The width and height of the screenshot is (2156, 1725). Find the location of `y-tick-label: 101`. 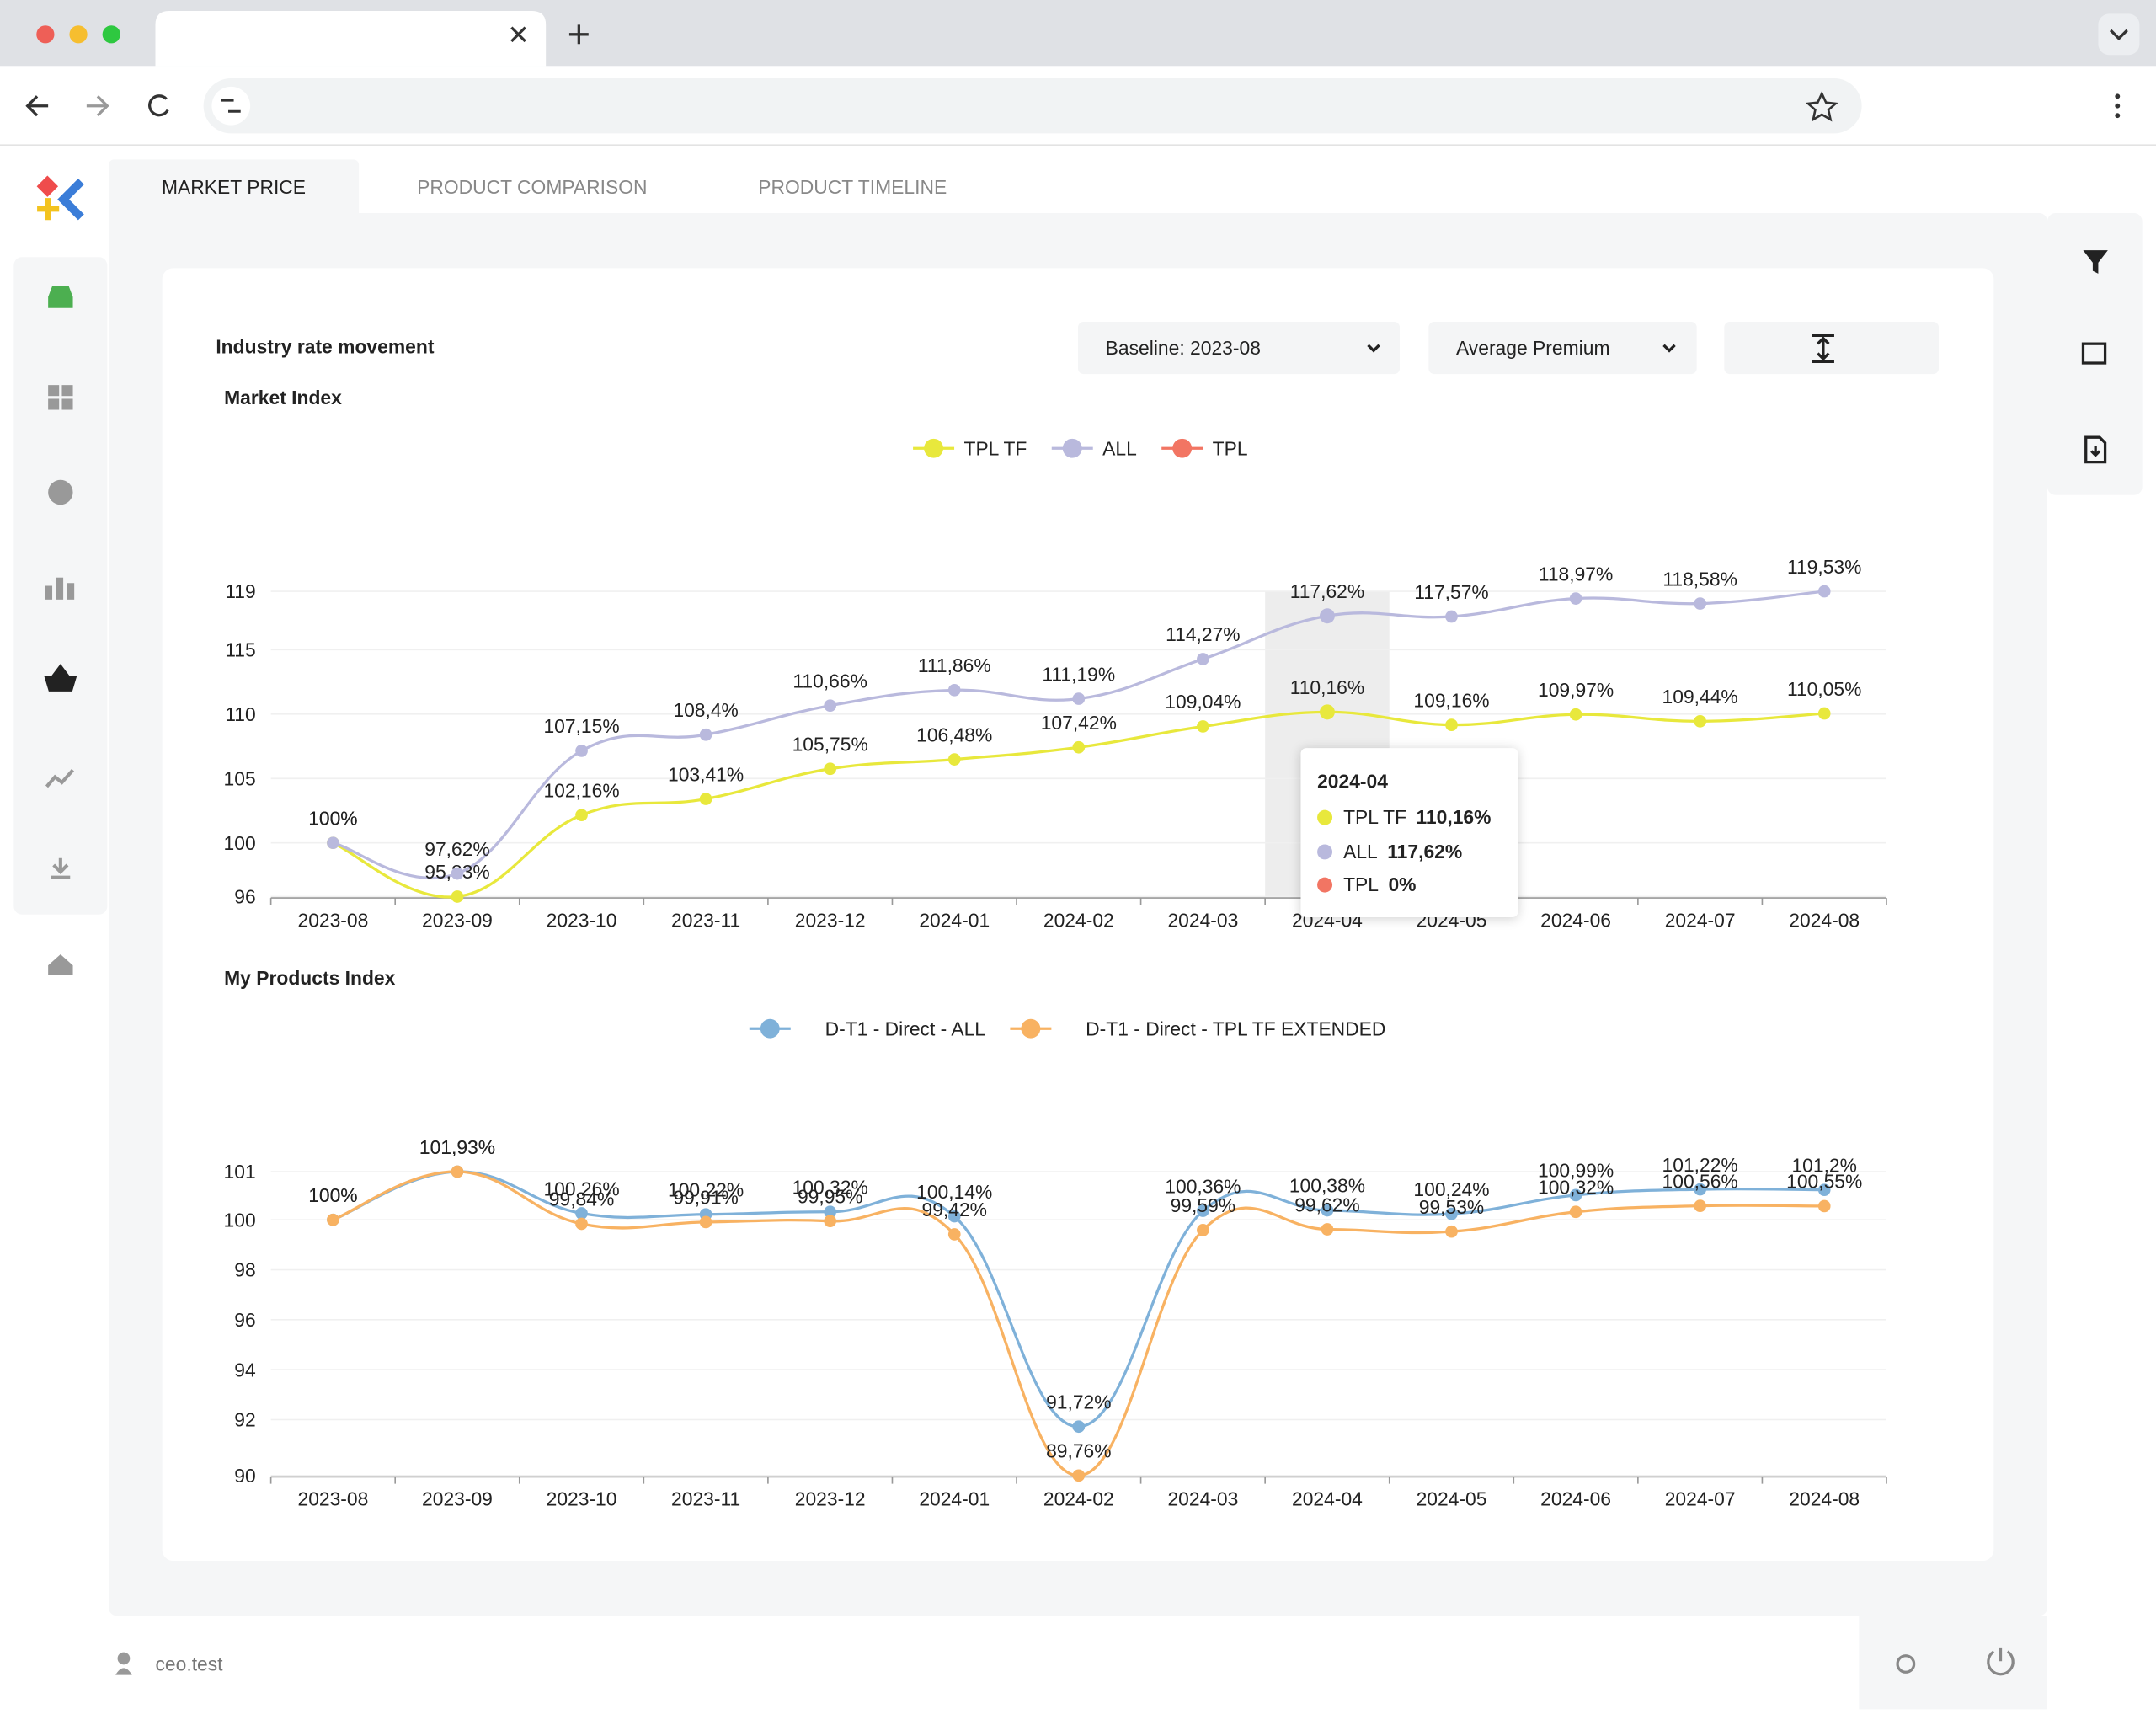

y-tick-label: 101 is located at coordinates (240, 1172).